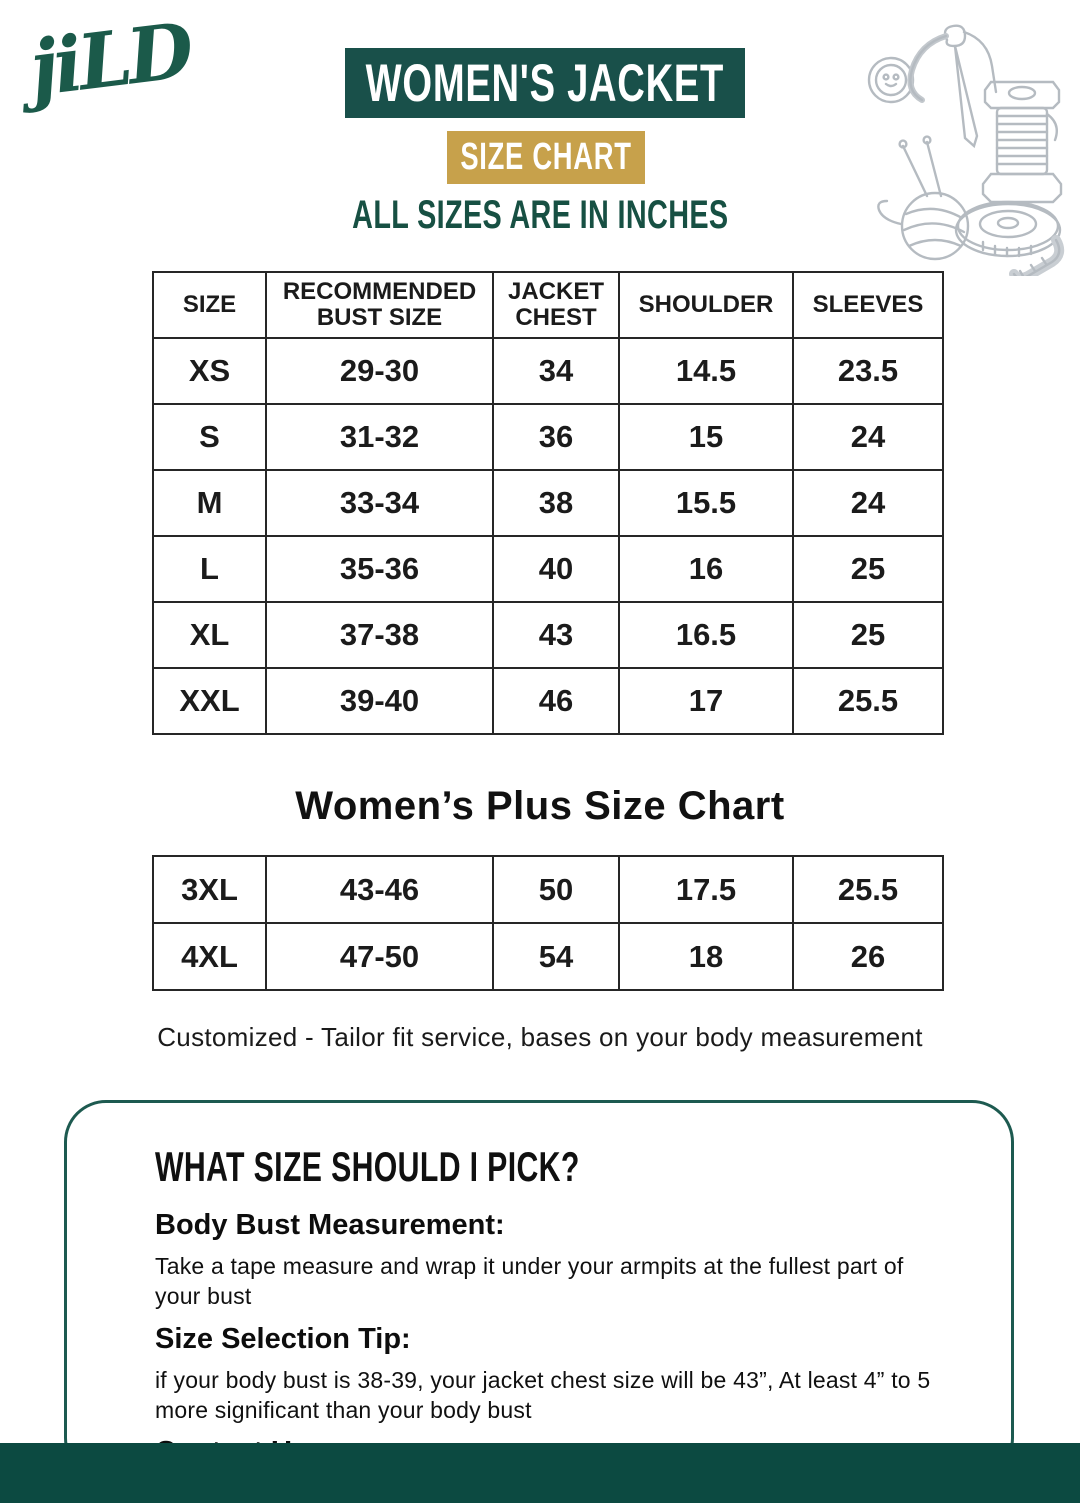  Describe the element at coordinates (209, 371) in the screenshot. I see `cell: XS` at that location.